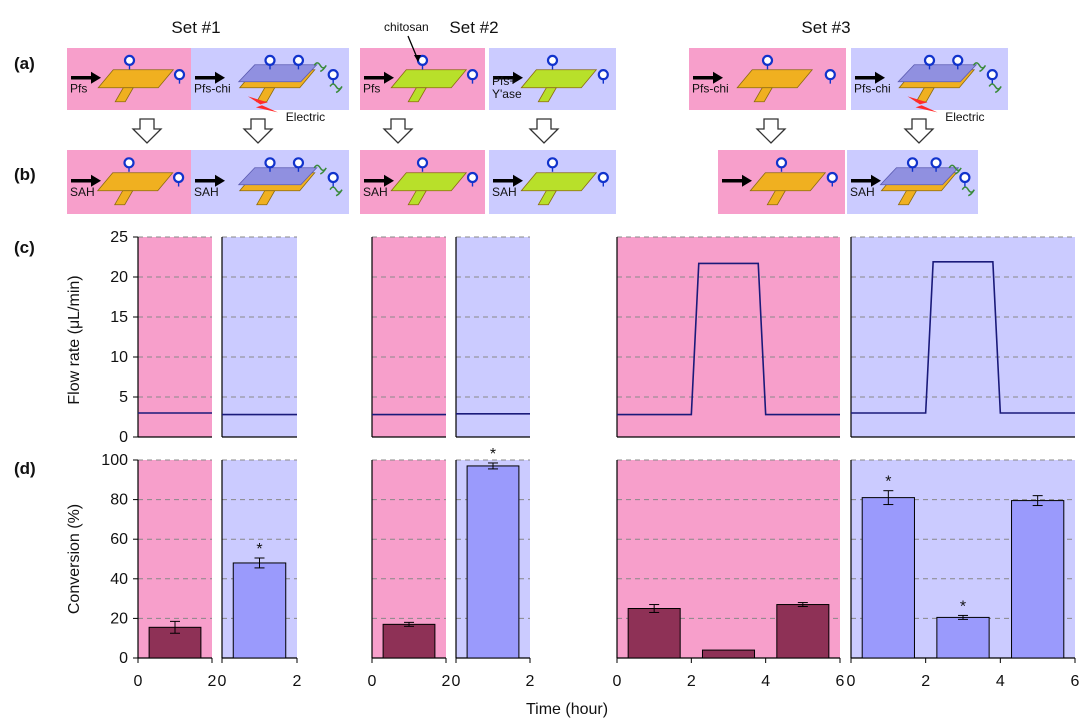 This screenshot has width=1089, height=722. Describe the element at coordinates (119, 357) in the screenshot. I see `y-tick-label: 10` at that location.